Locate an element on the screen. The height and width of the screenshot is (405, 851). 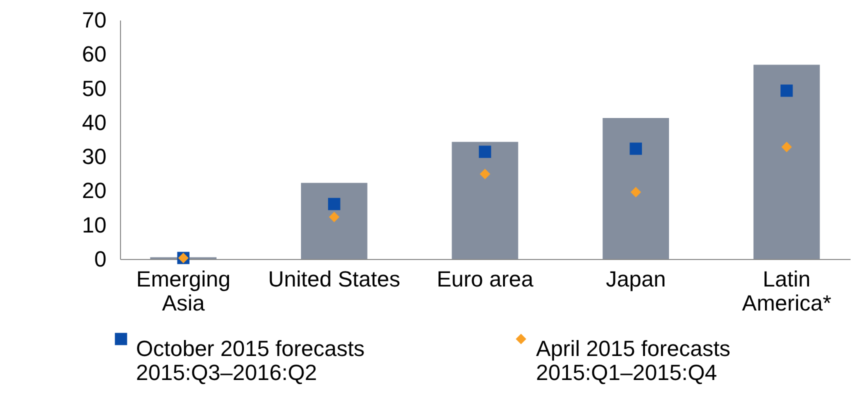
legend-label: April 2015 forecasts is located at coordinates (633, 348).